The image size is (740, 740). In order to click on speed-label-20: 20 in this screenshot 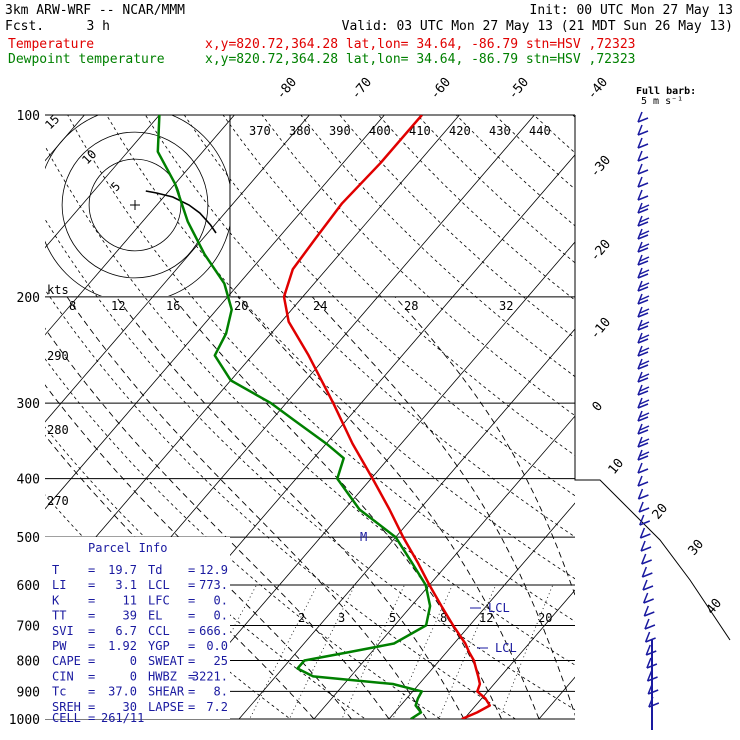, I will do `click(241, 306)`.